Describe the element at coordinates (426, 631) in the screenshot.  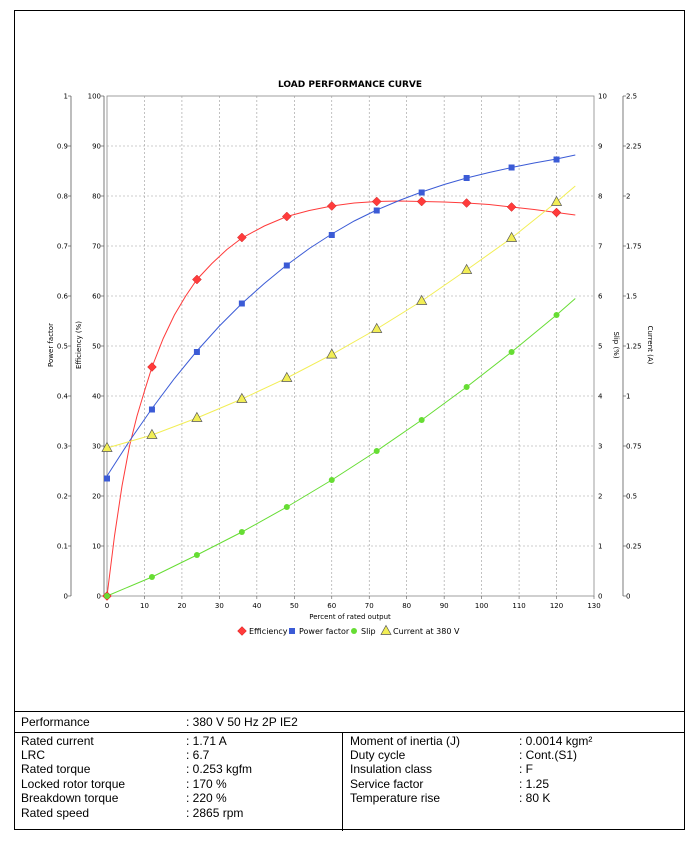
I see `current-at-380-v-legend-label: Current at 380 V` at that location.